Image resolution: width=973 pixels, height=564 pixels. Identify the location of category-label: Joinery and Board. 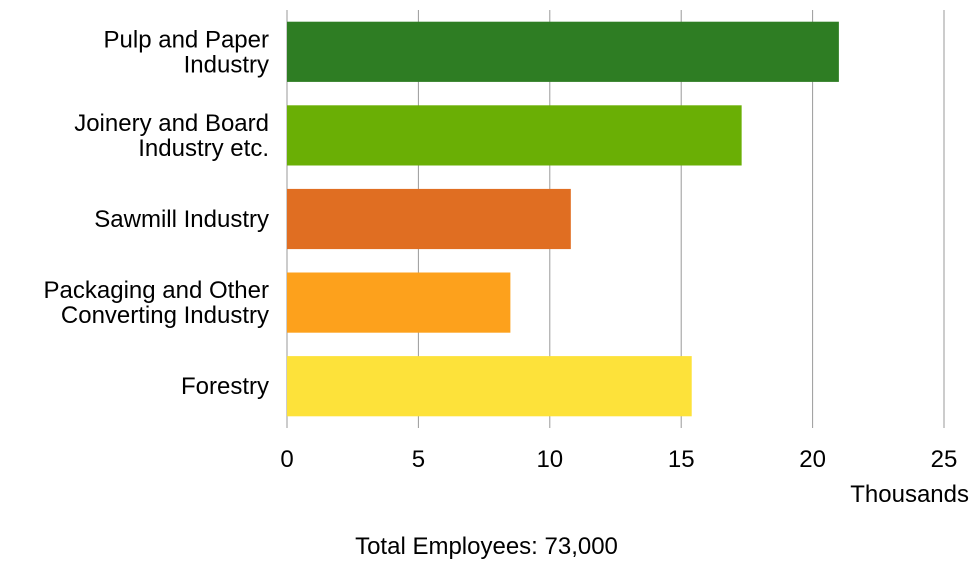
(171, 123).